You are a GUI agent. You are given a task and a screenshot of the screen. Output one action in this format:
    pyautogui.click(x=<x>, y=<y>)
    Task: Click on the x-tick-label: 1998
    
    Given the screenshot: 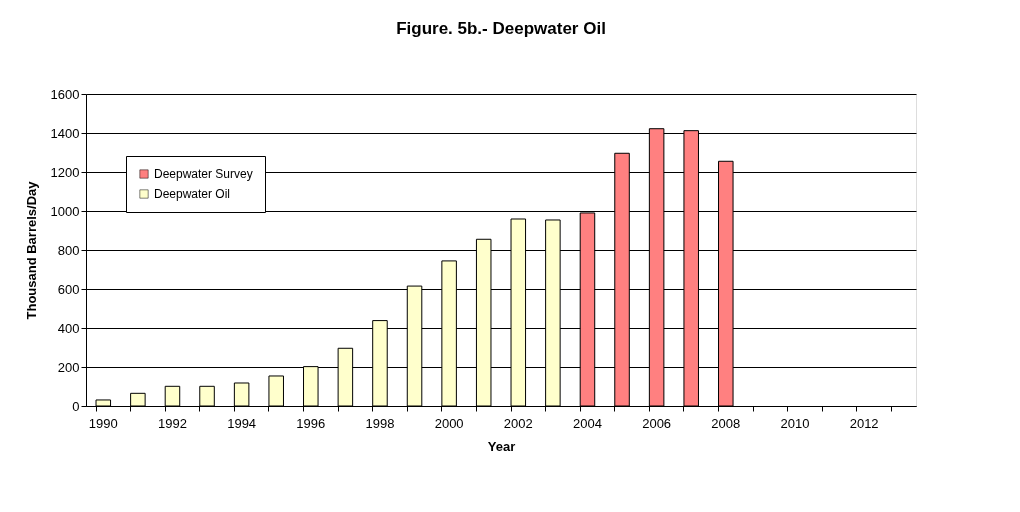 What is the action you would take?
    pyautogui.click(x=380, y=423)
    